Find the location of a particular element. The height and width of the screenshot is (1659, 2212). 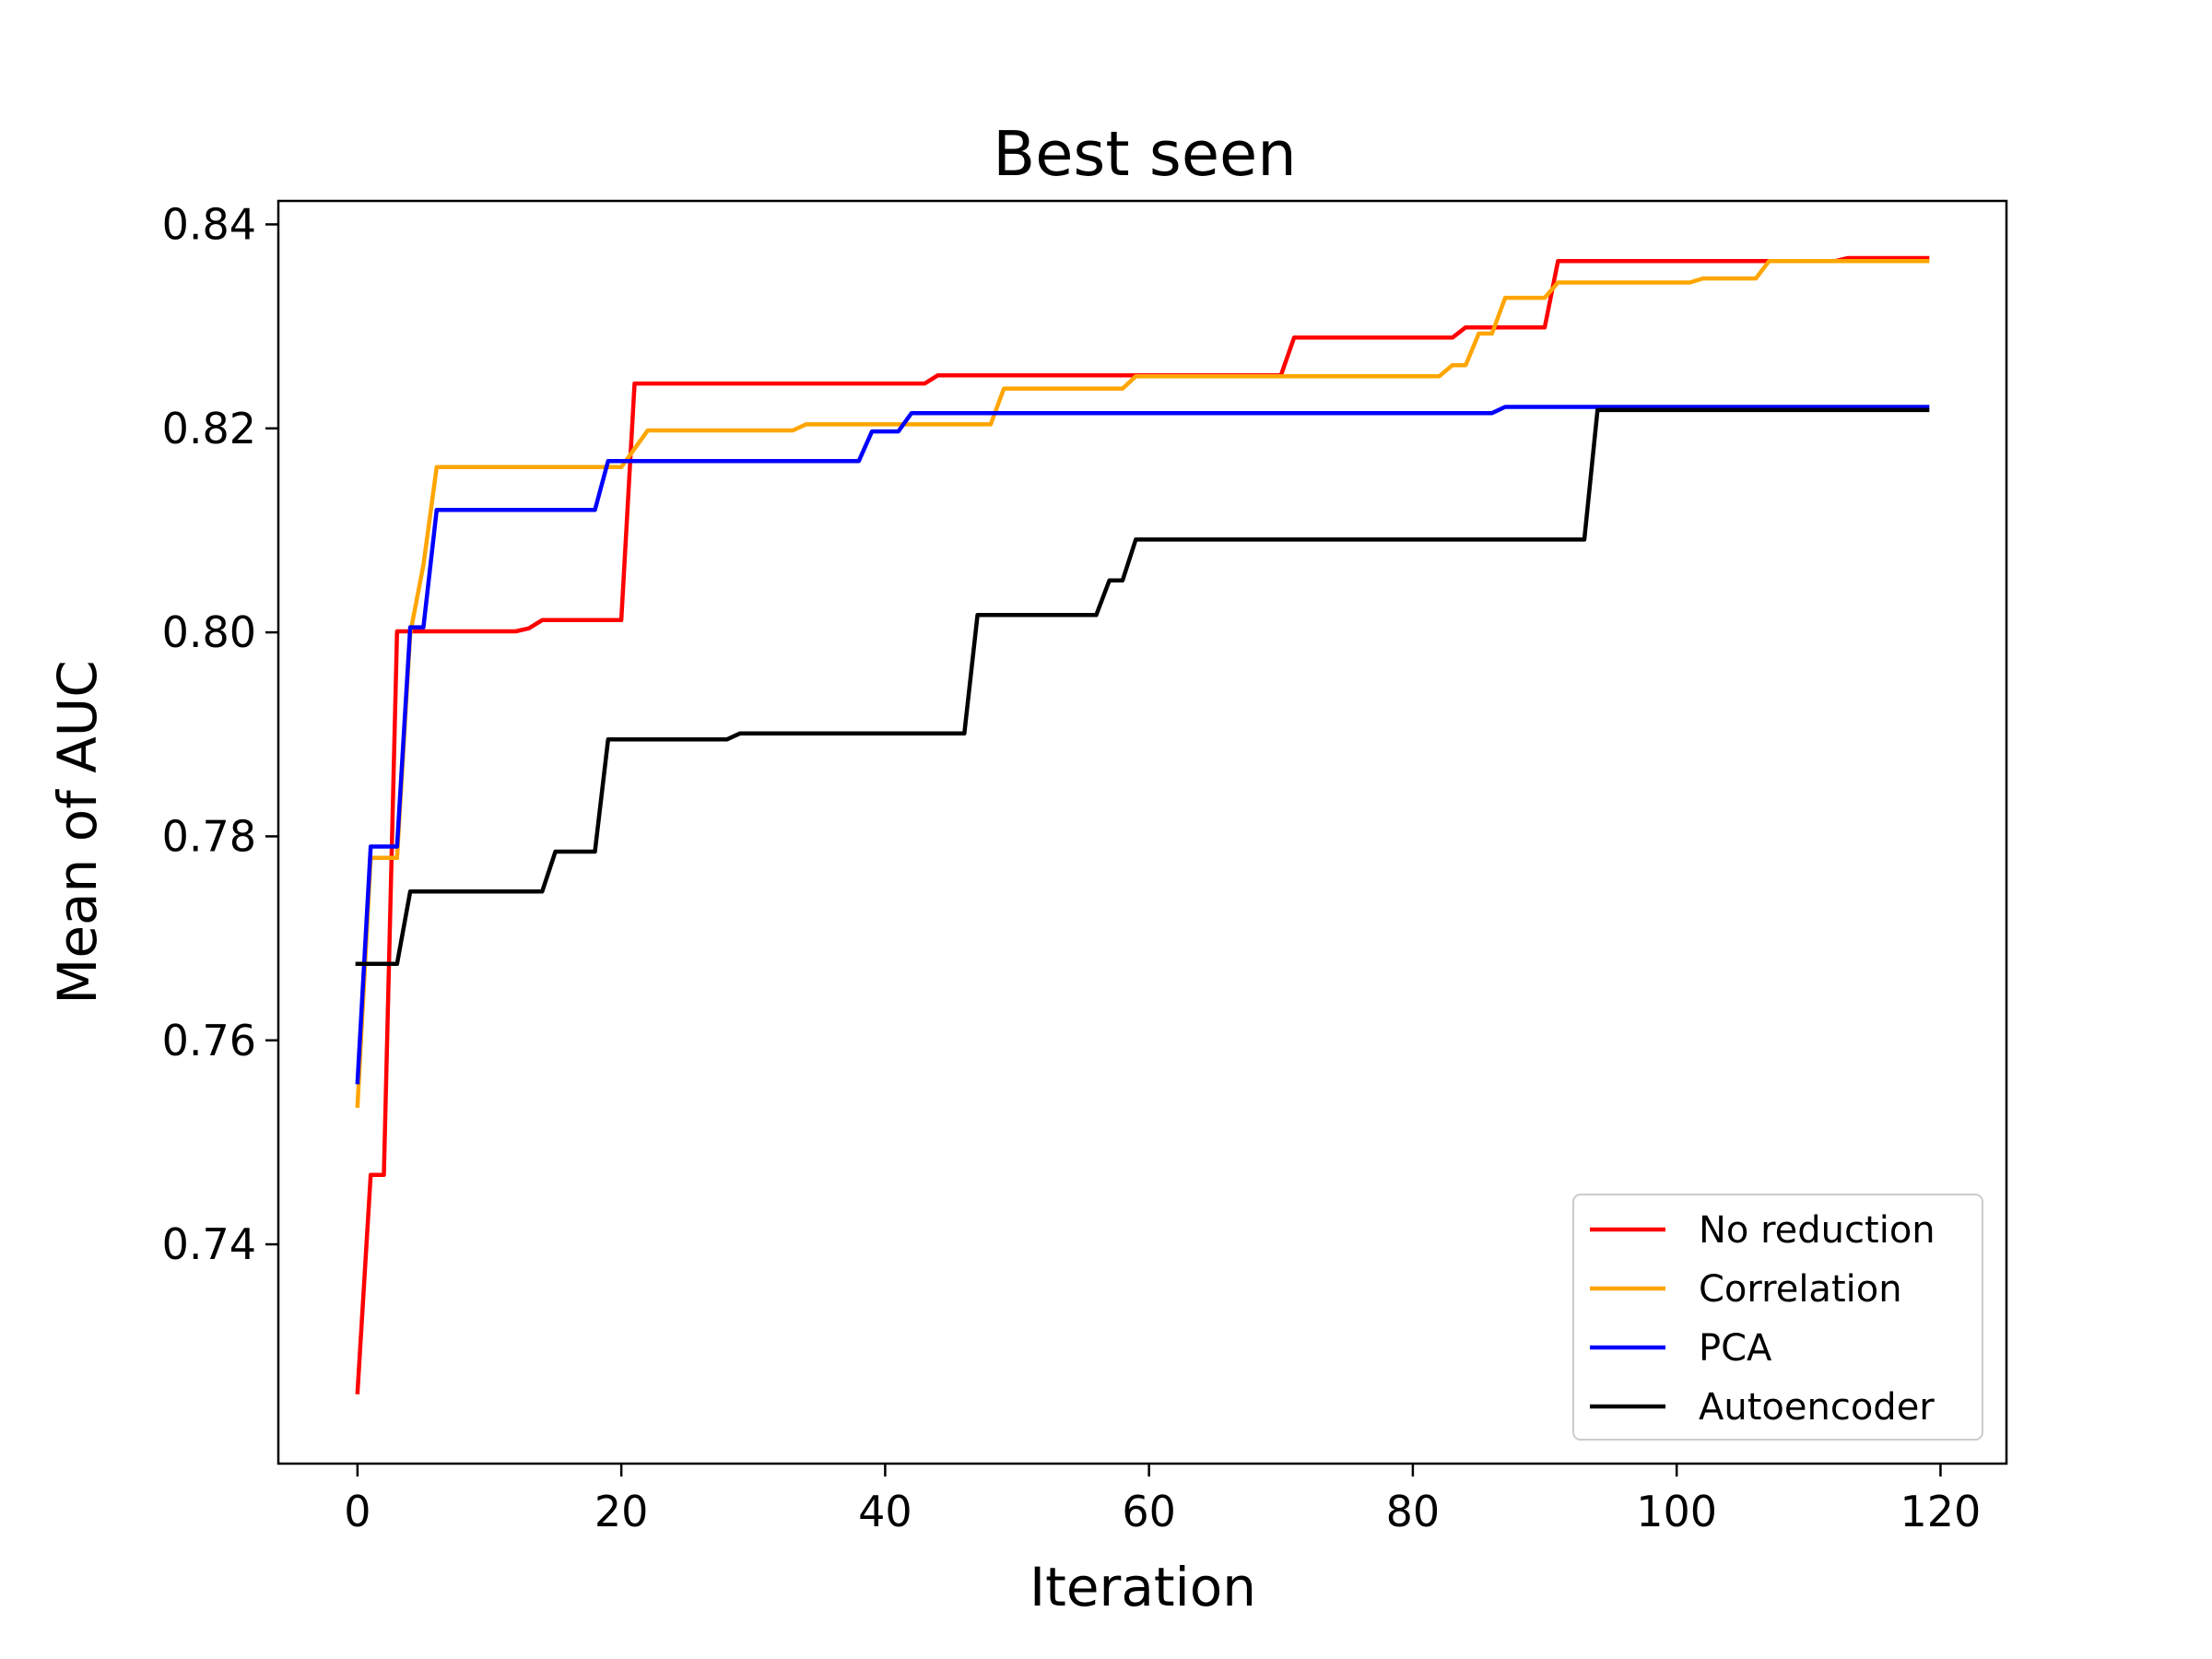

legend-label-1: Correlation is located at coordinates (1800, 1289).